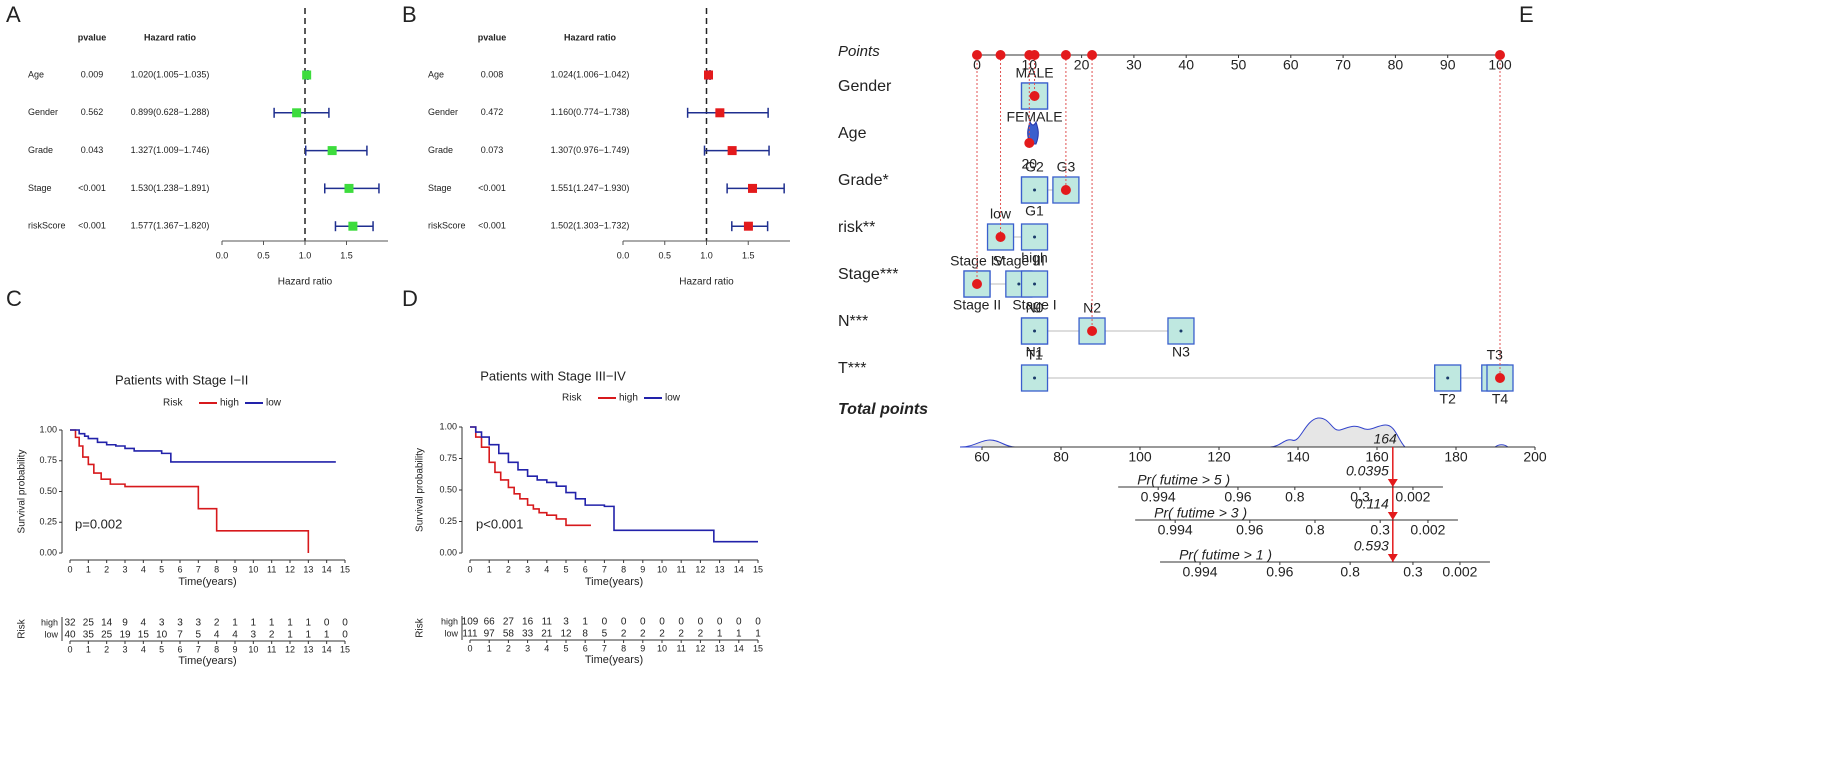 Image resolution: width=1833 pixels, height=779 pixels. Describe the element at coordinates (490, 634) in the screenshot. I see `at-risk-count: 97` at that location.